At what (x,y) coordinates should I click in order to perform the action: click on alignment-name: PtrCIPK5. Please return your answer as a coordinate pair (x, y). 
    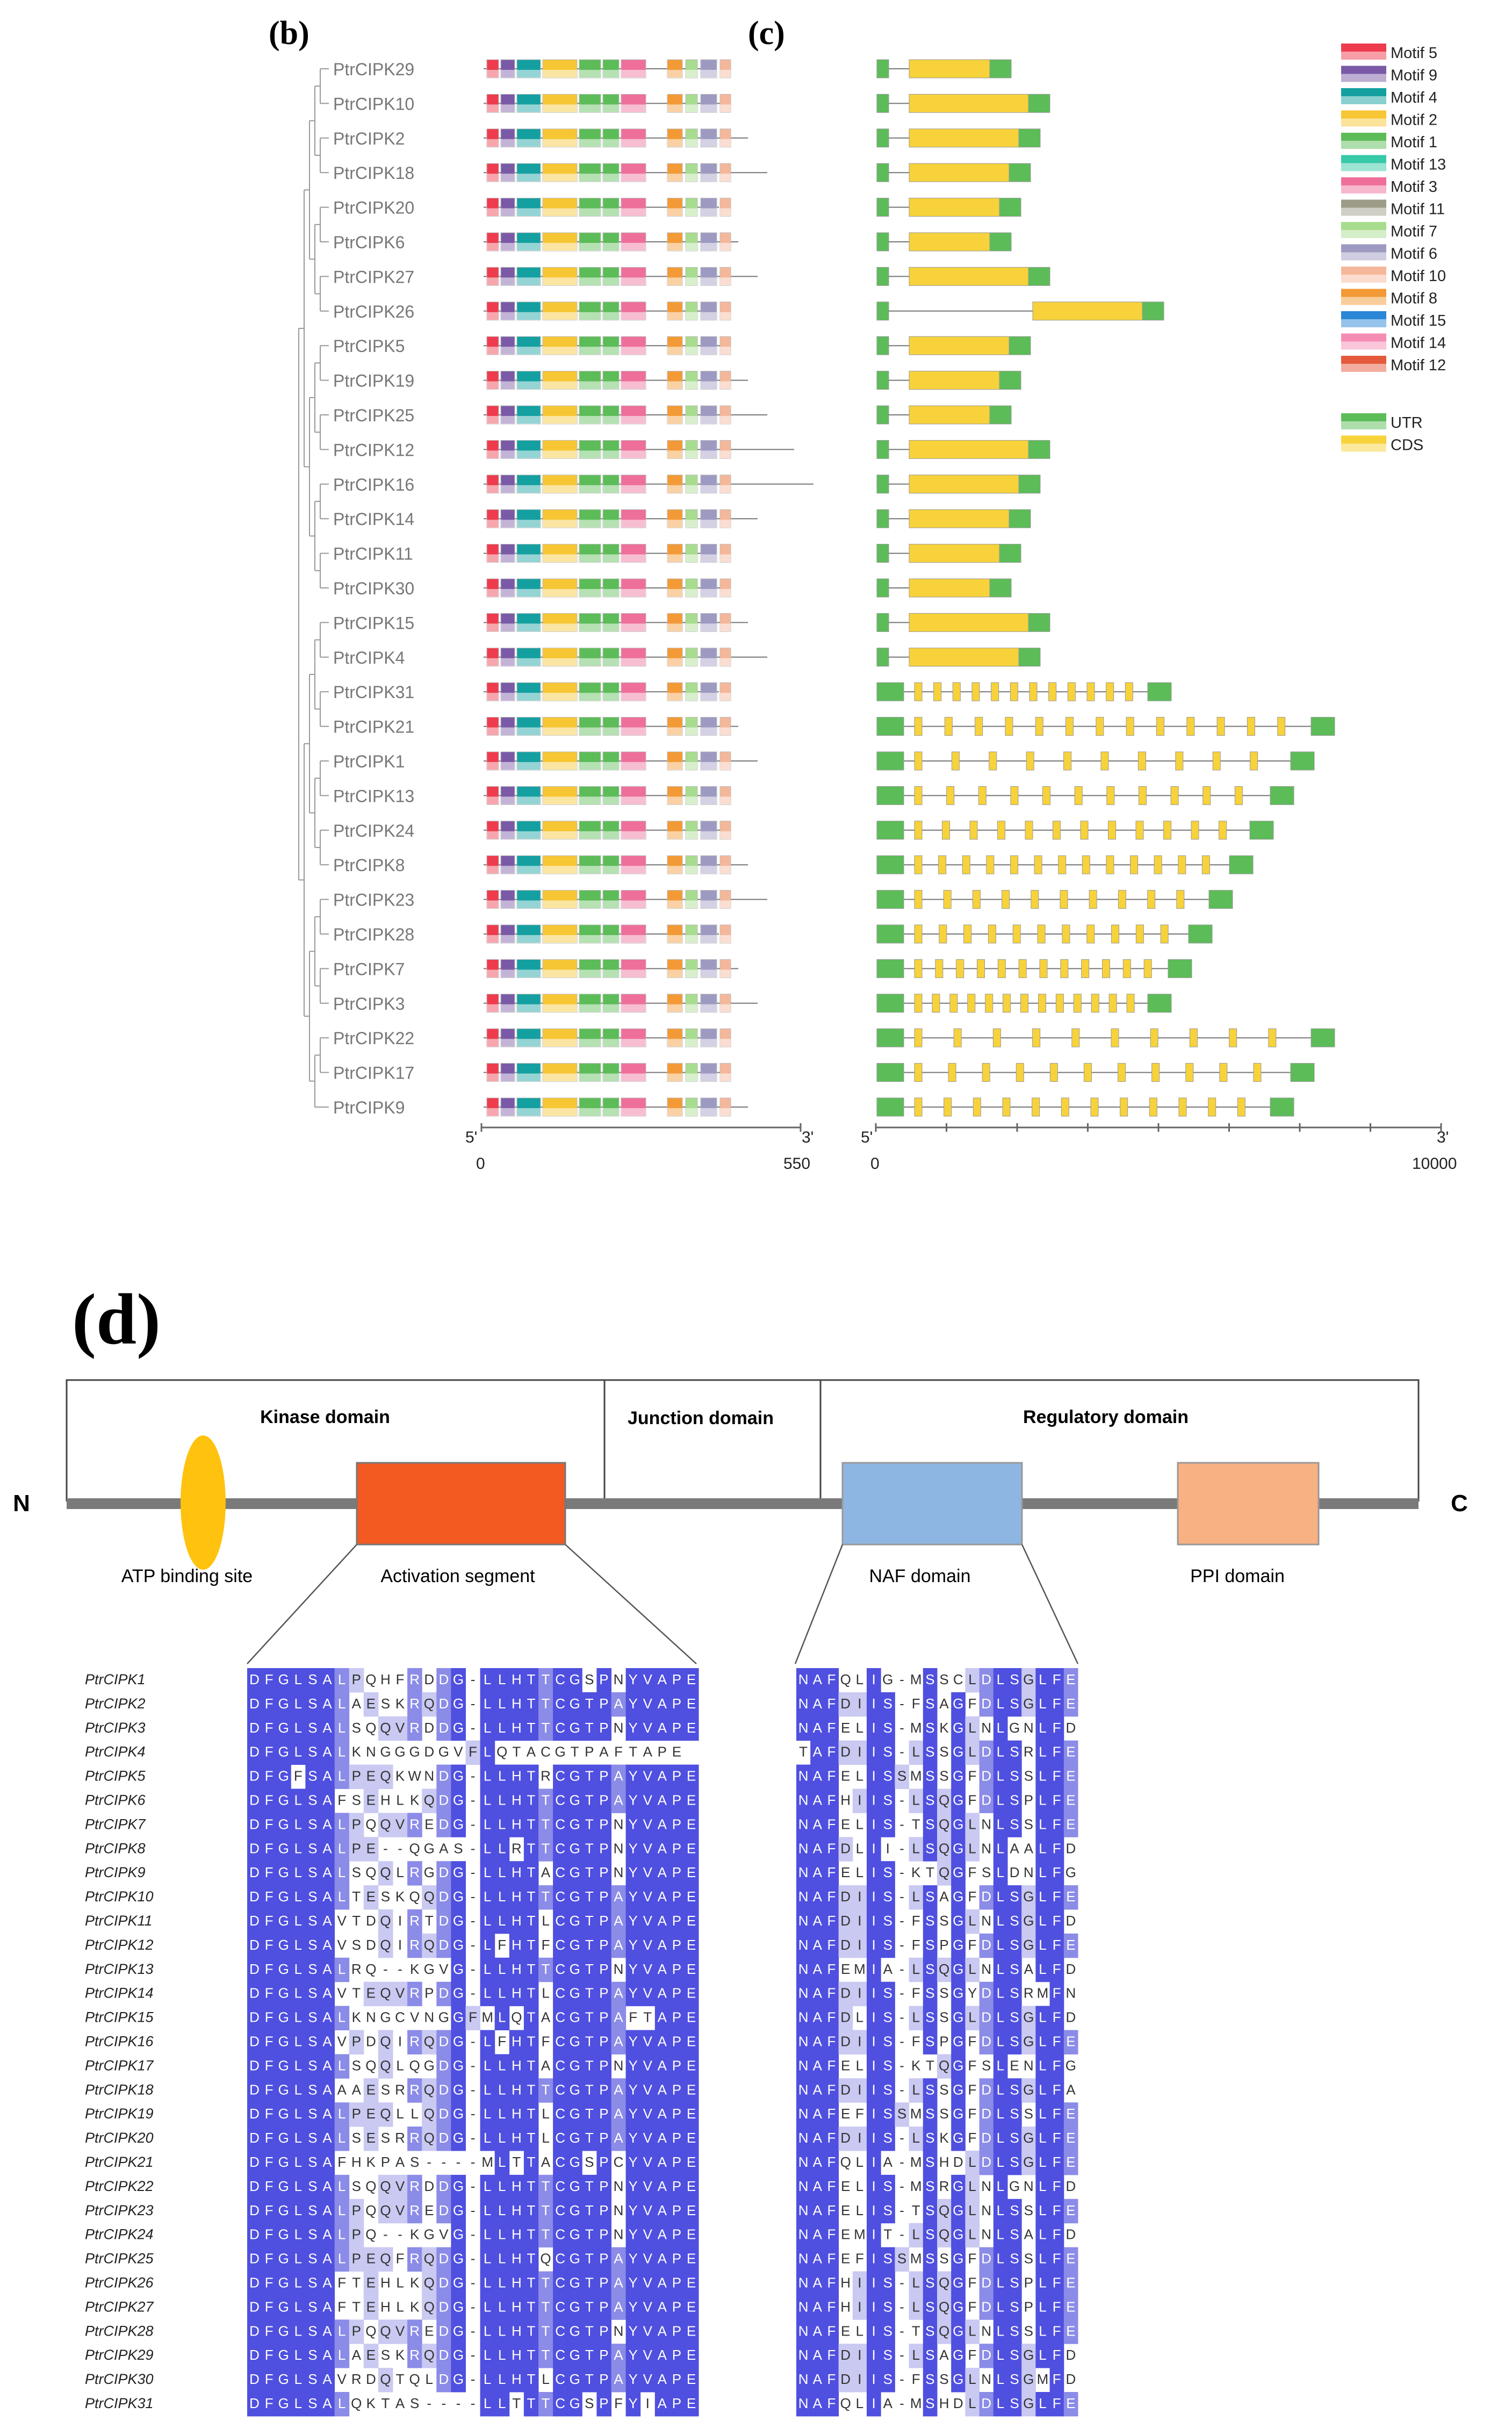
    Looking at the image, I should click on (115, 1776).